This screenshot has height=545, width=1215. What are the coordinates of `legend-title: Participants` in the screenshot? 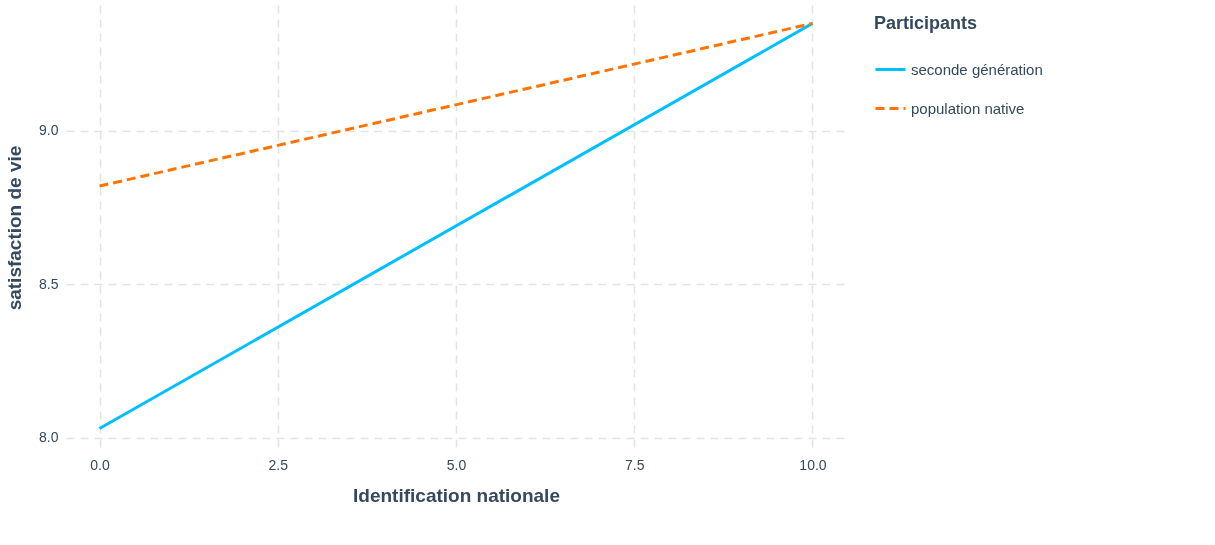 It's located at (926, 23).